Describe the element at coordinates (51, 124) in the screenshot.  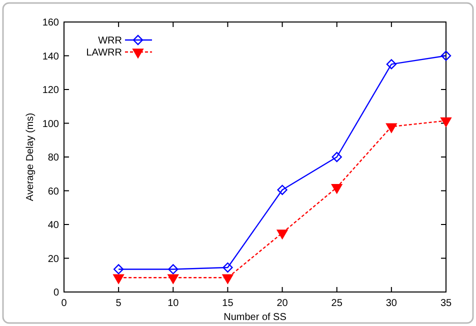
I see `y-tick-label: 100` at that location.